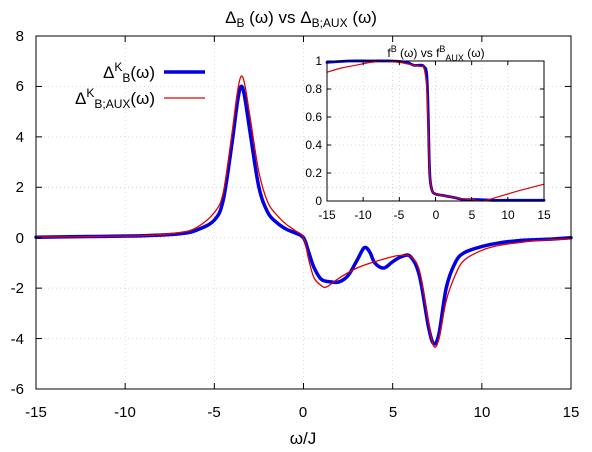 The image size is (592, 452). Describe the element at coordinates (318, 61) in the screenshot. I see `inset-y-tick-label: 1` at that location.